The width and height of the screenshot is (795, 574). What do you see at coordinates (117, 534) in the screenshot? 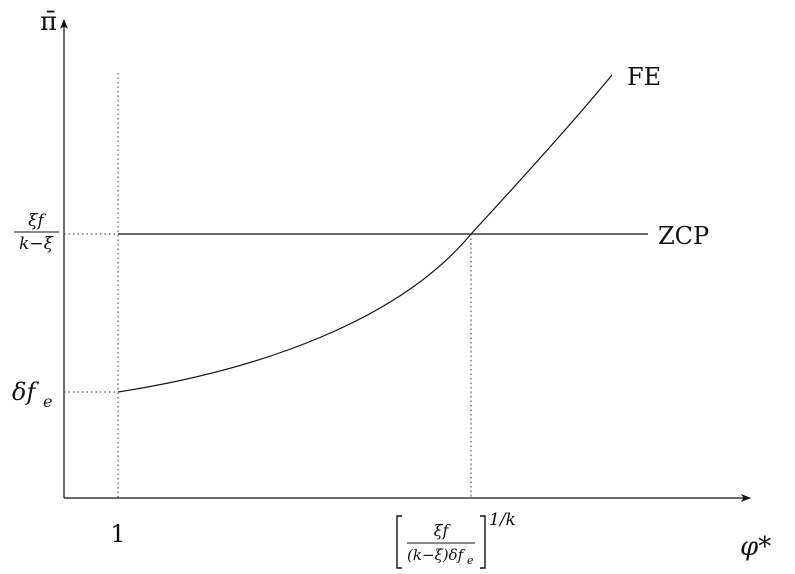
I see `x-tick-left: 1` at bounding box center [117, 534].